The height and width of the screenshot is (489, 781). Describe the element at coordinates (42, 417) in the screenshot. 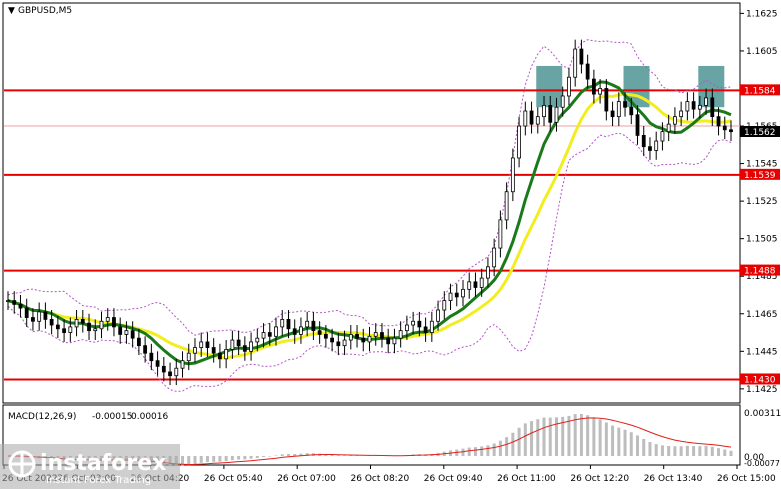

I see `macd-label: MACD(12,26,9)` at that location.